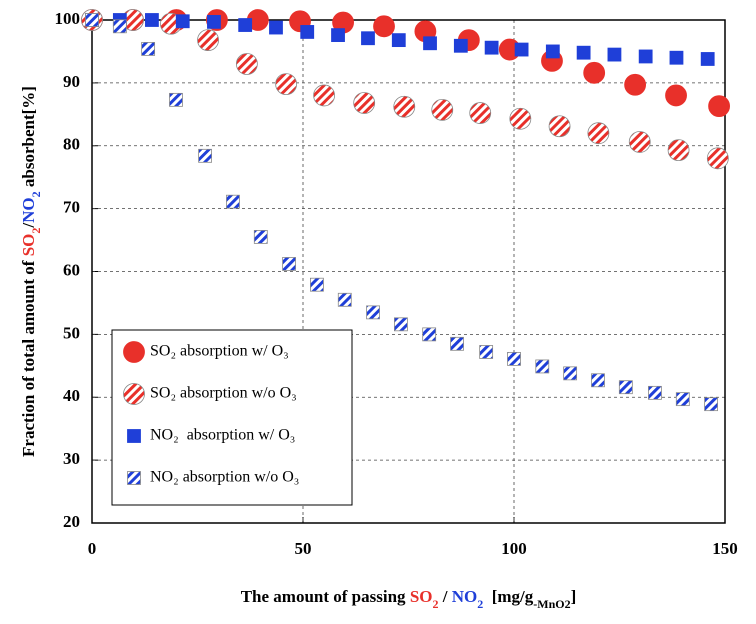 This screenshot has width=756, height=624. I want to click on x-tick-label: 0, so click(92, 548).